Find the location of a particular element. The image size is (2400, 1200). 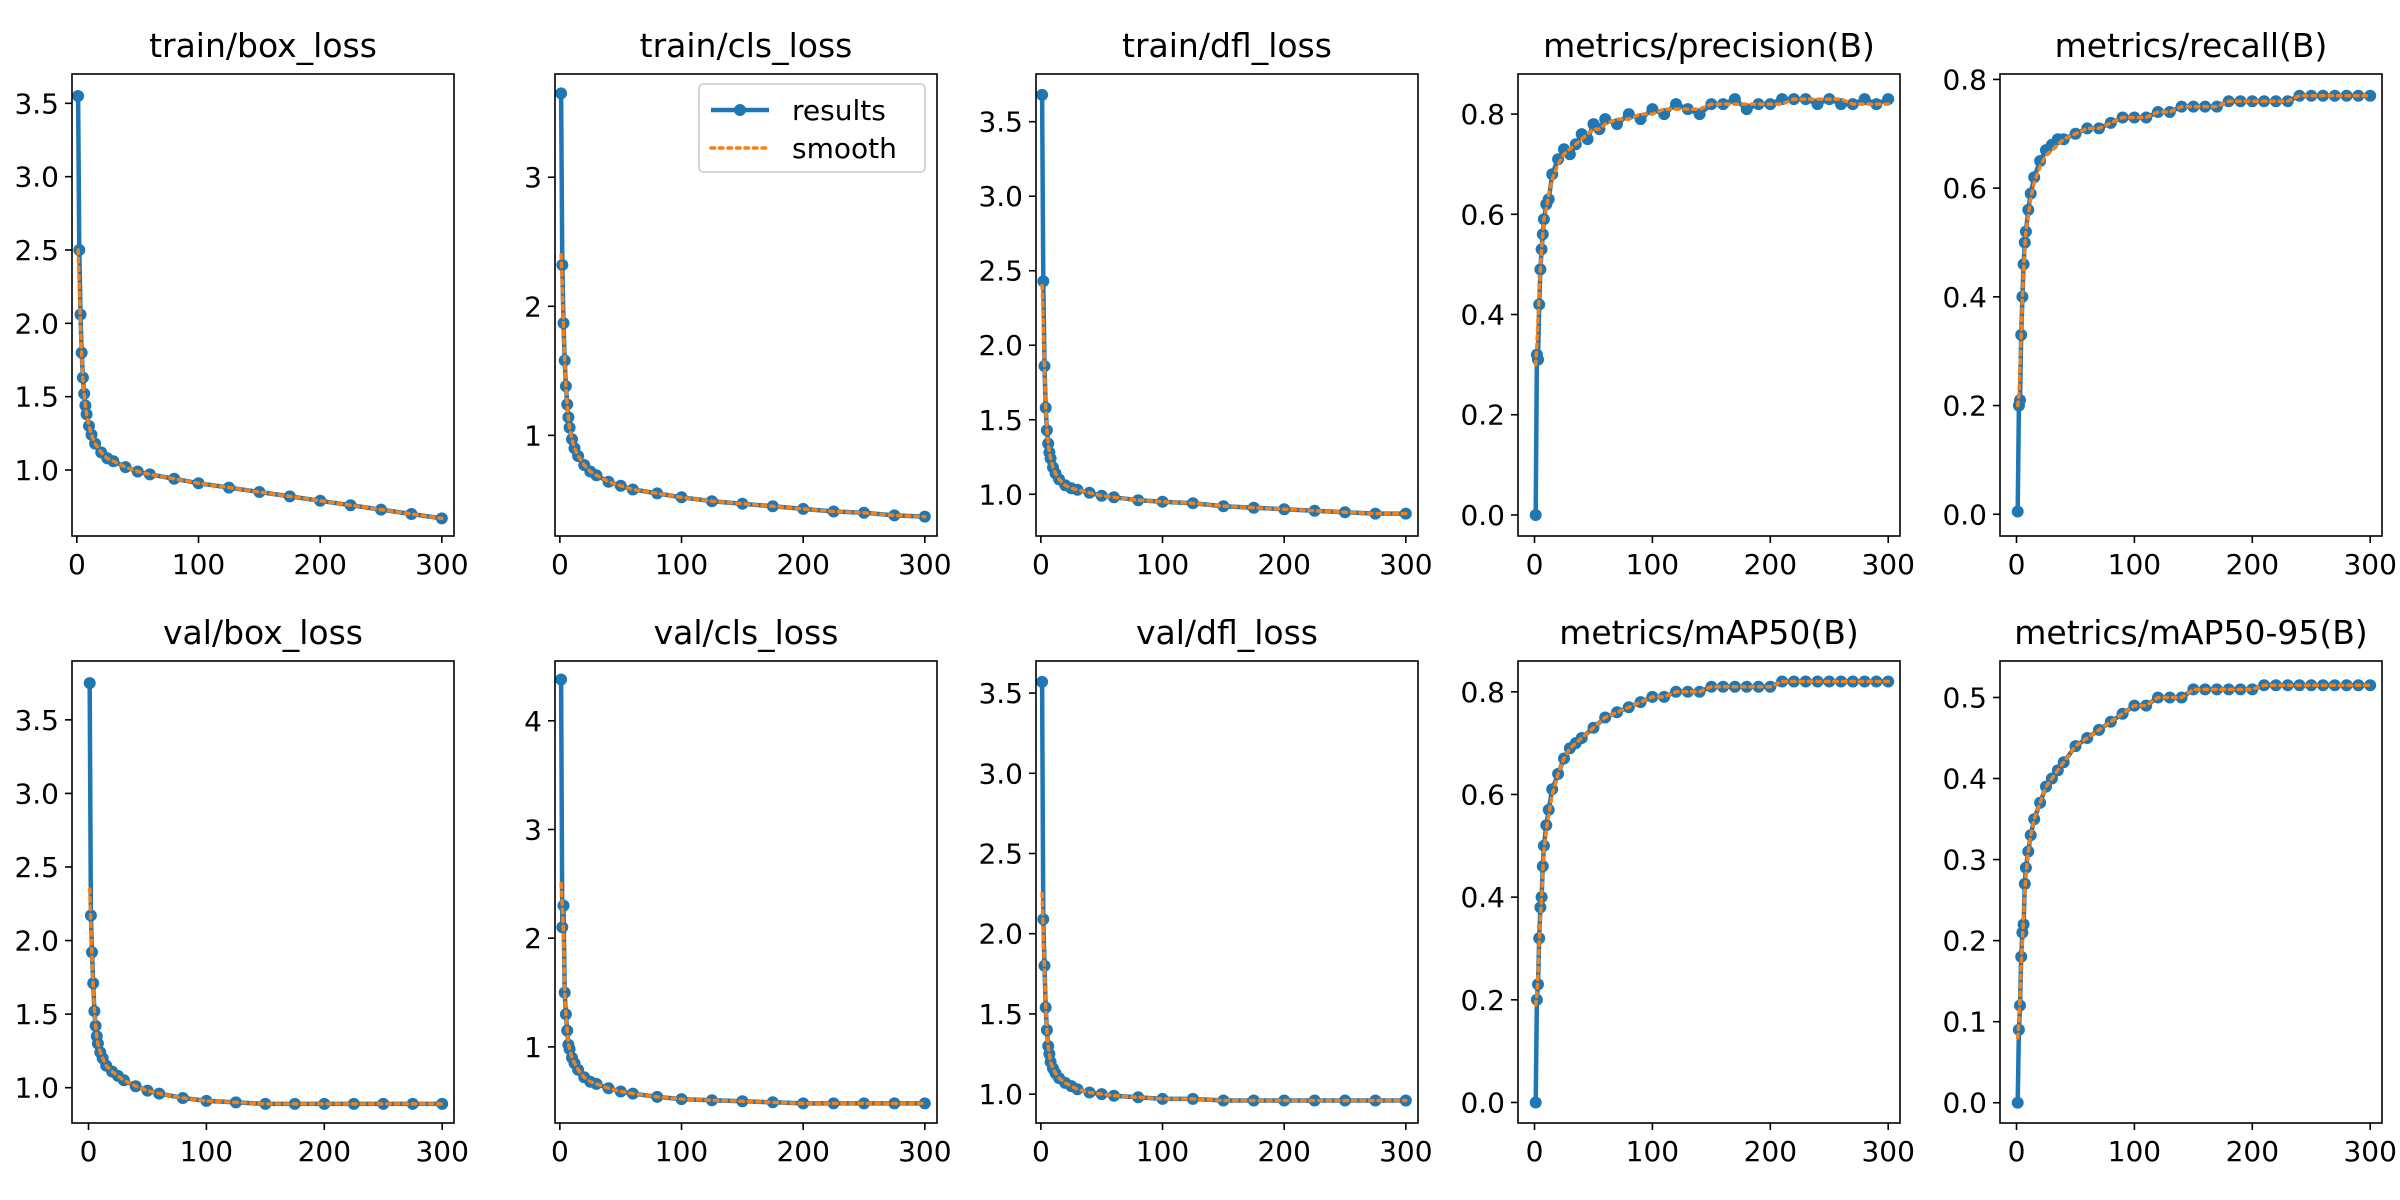

panel-title: train/dfl_loss is located at coordinates (1227, 45).